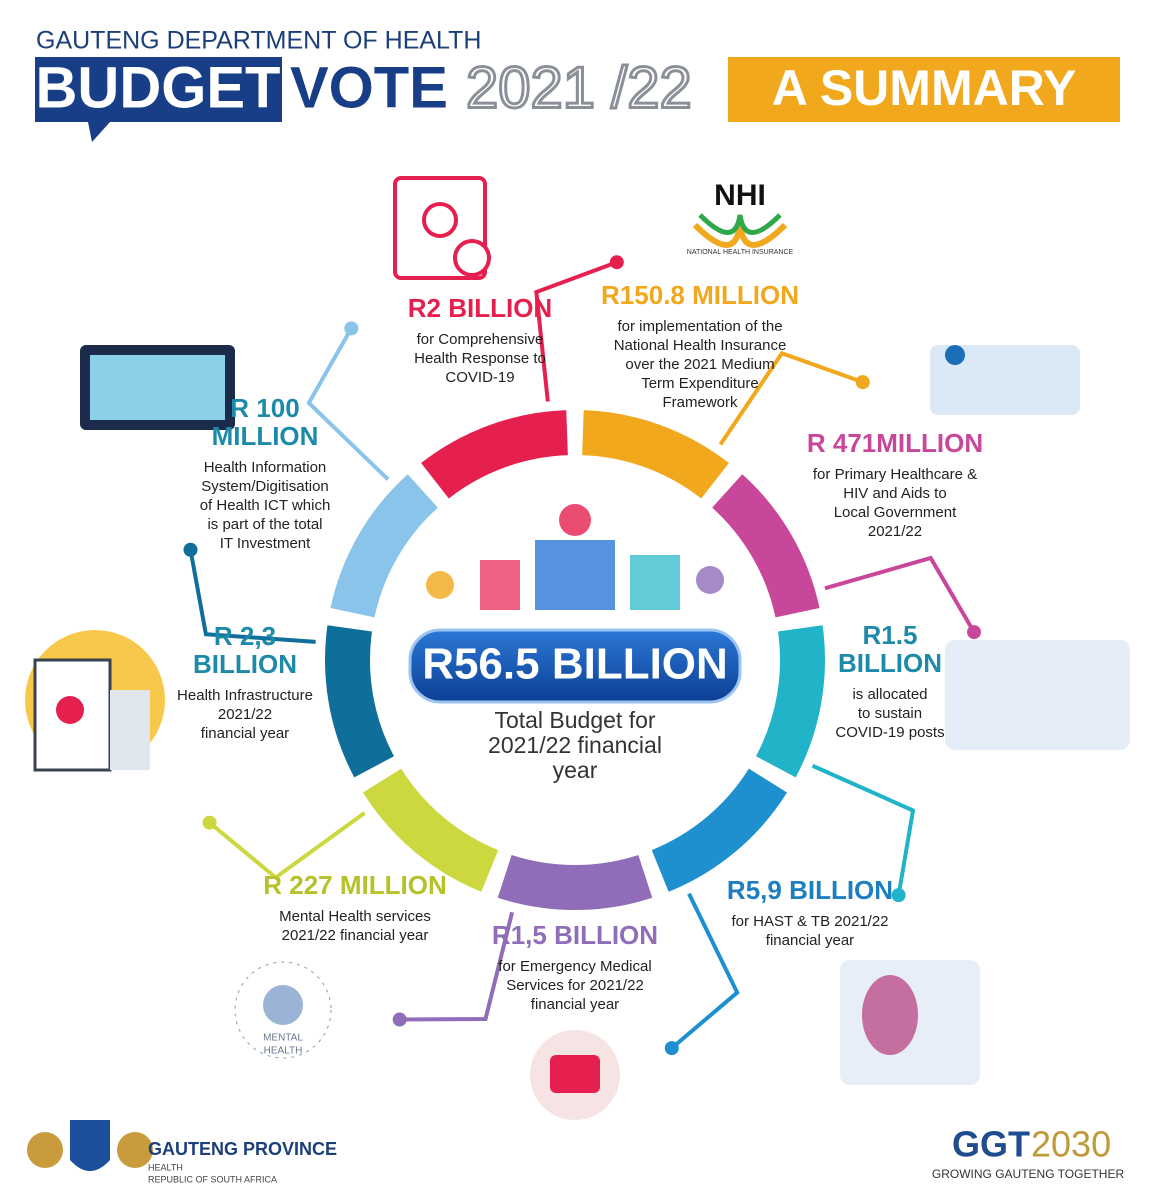 The image size is (1149, 1200). What do you see at coordinates (699, 364) in the screenshot?
I see `item-description: over the 2021 Medium` at bounding box center [699, 364].